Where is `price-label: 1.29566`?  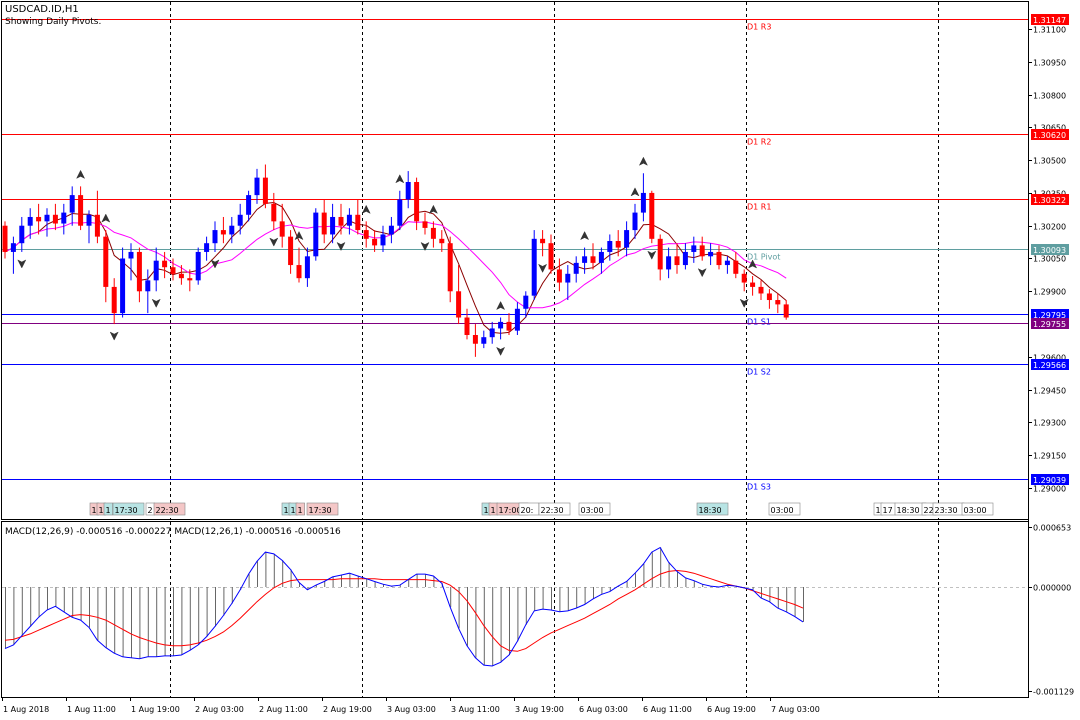 price-label: 1.29566 is located at coordinates (1050, 364).